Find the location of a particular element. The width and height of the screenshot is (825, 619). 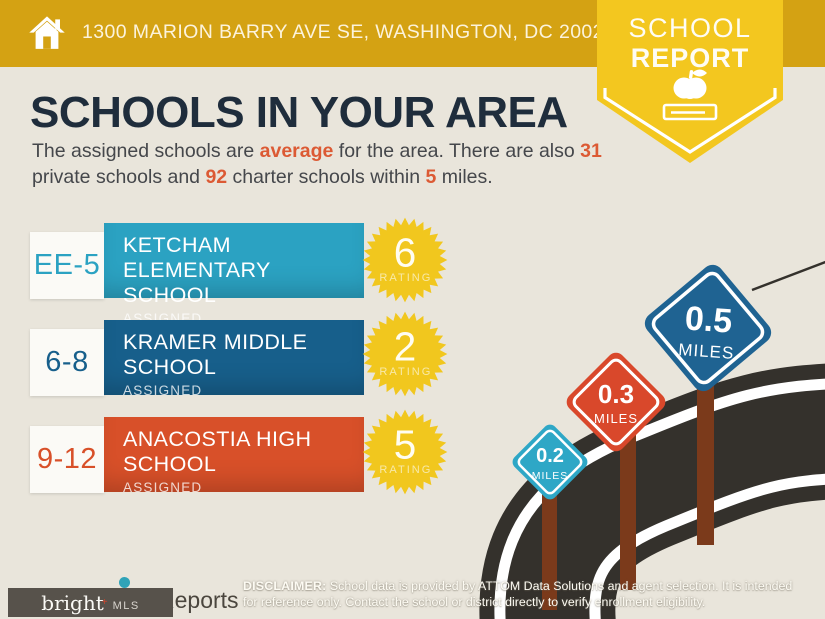

grade-range-box: 9-12 is located at coordinates (67, 459).